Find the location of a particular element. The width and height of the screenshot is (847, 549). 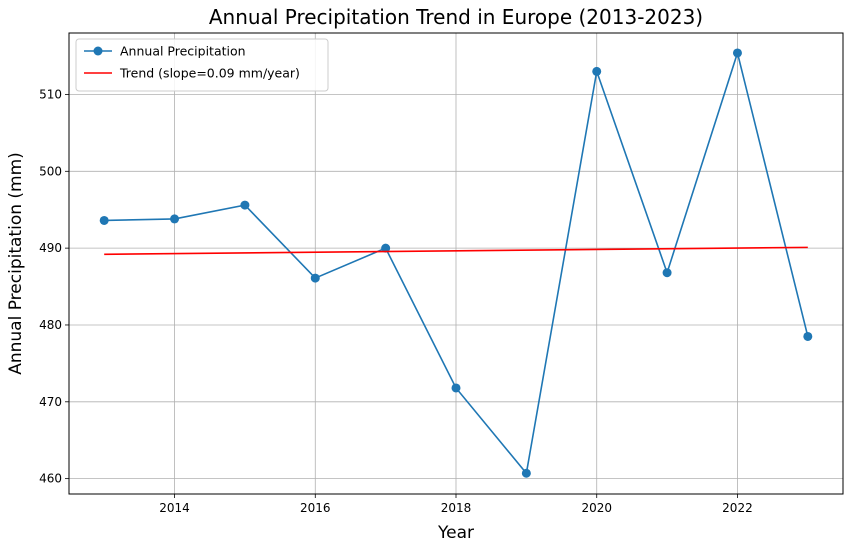

data-point-2015 is located at coordinates (245, 205).